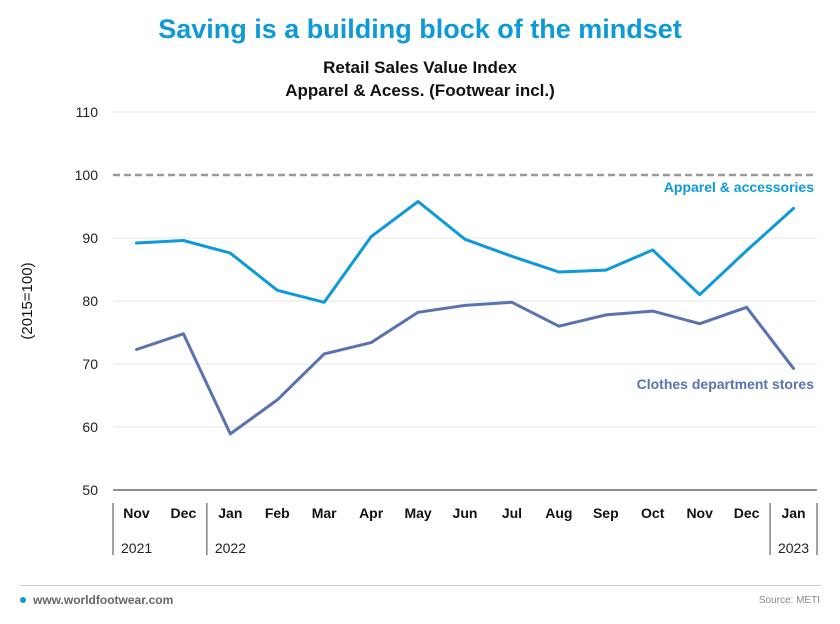 Image resolution: width=840 pixels, height=624 pixels. I want to click on footer-website: www.worldfootwear.com, so click(103, 600).